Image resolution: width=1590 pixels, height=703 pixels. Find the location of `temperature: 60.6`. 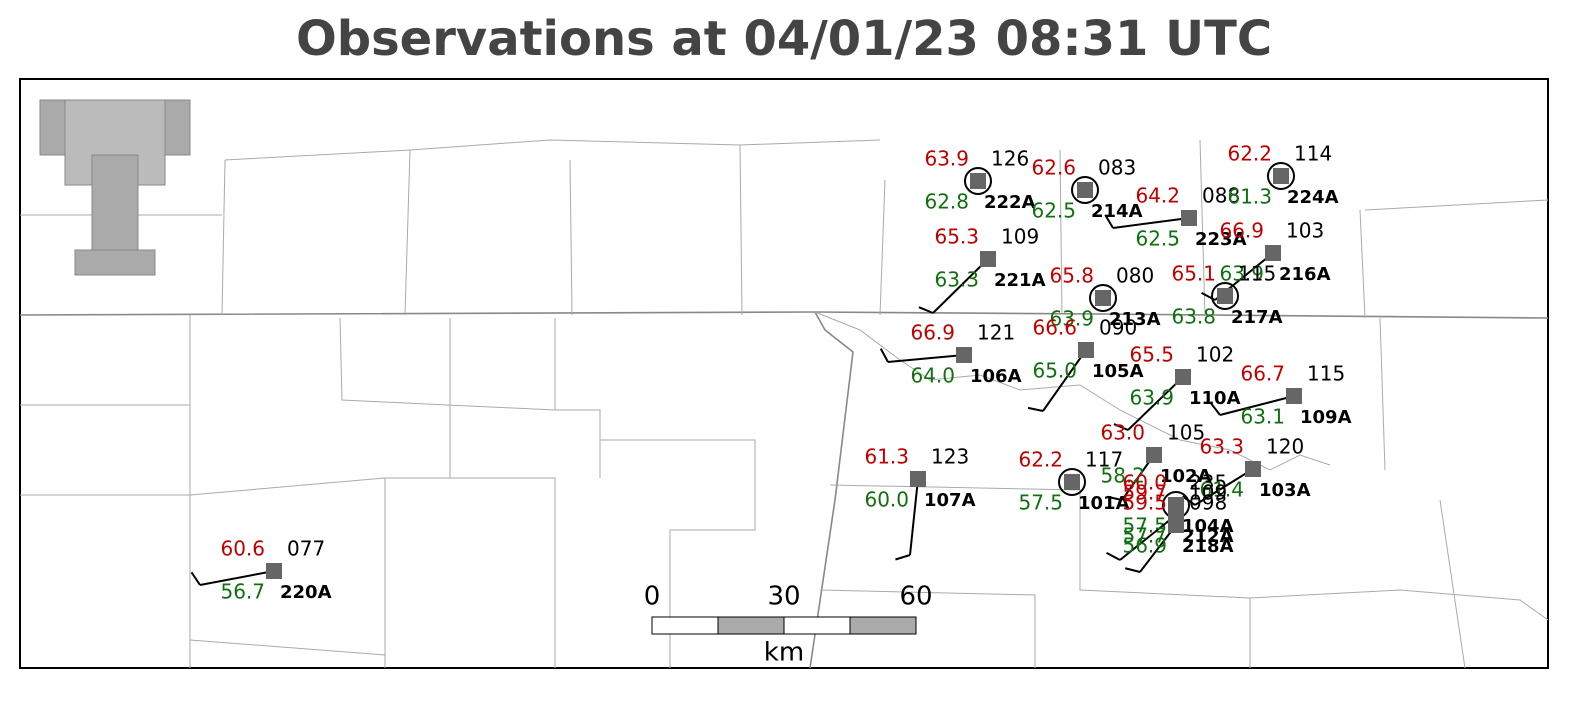

temperature: 60.6 is located at coordinates (242, 549).